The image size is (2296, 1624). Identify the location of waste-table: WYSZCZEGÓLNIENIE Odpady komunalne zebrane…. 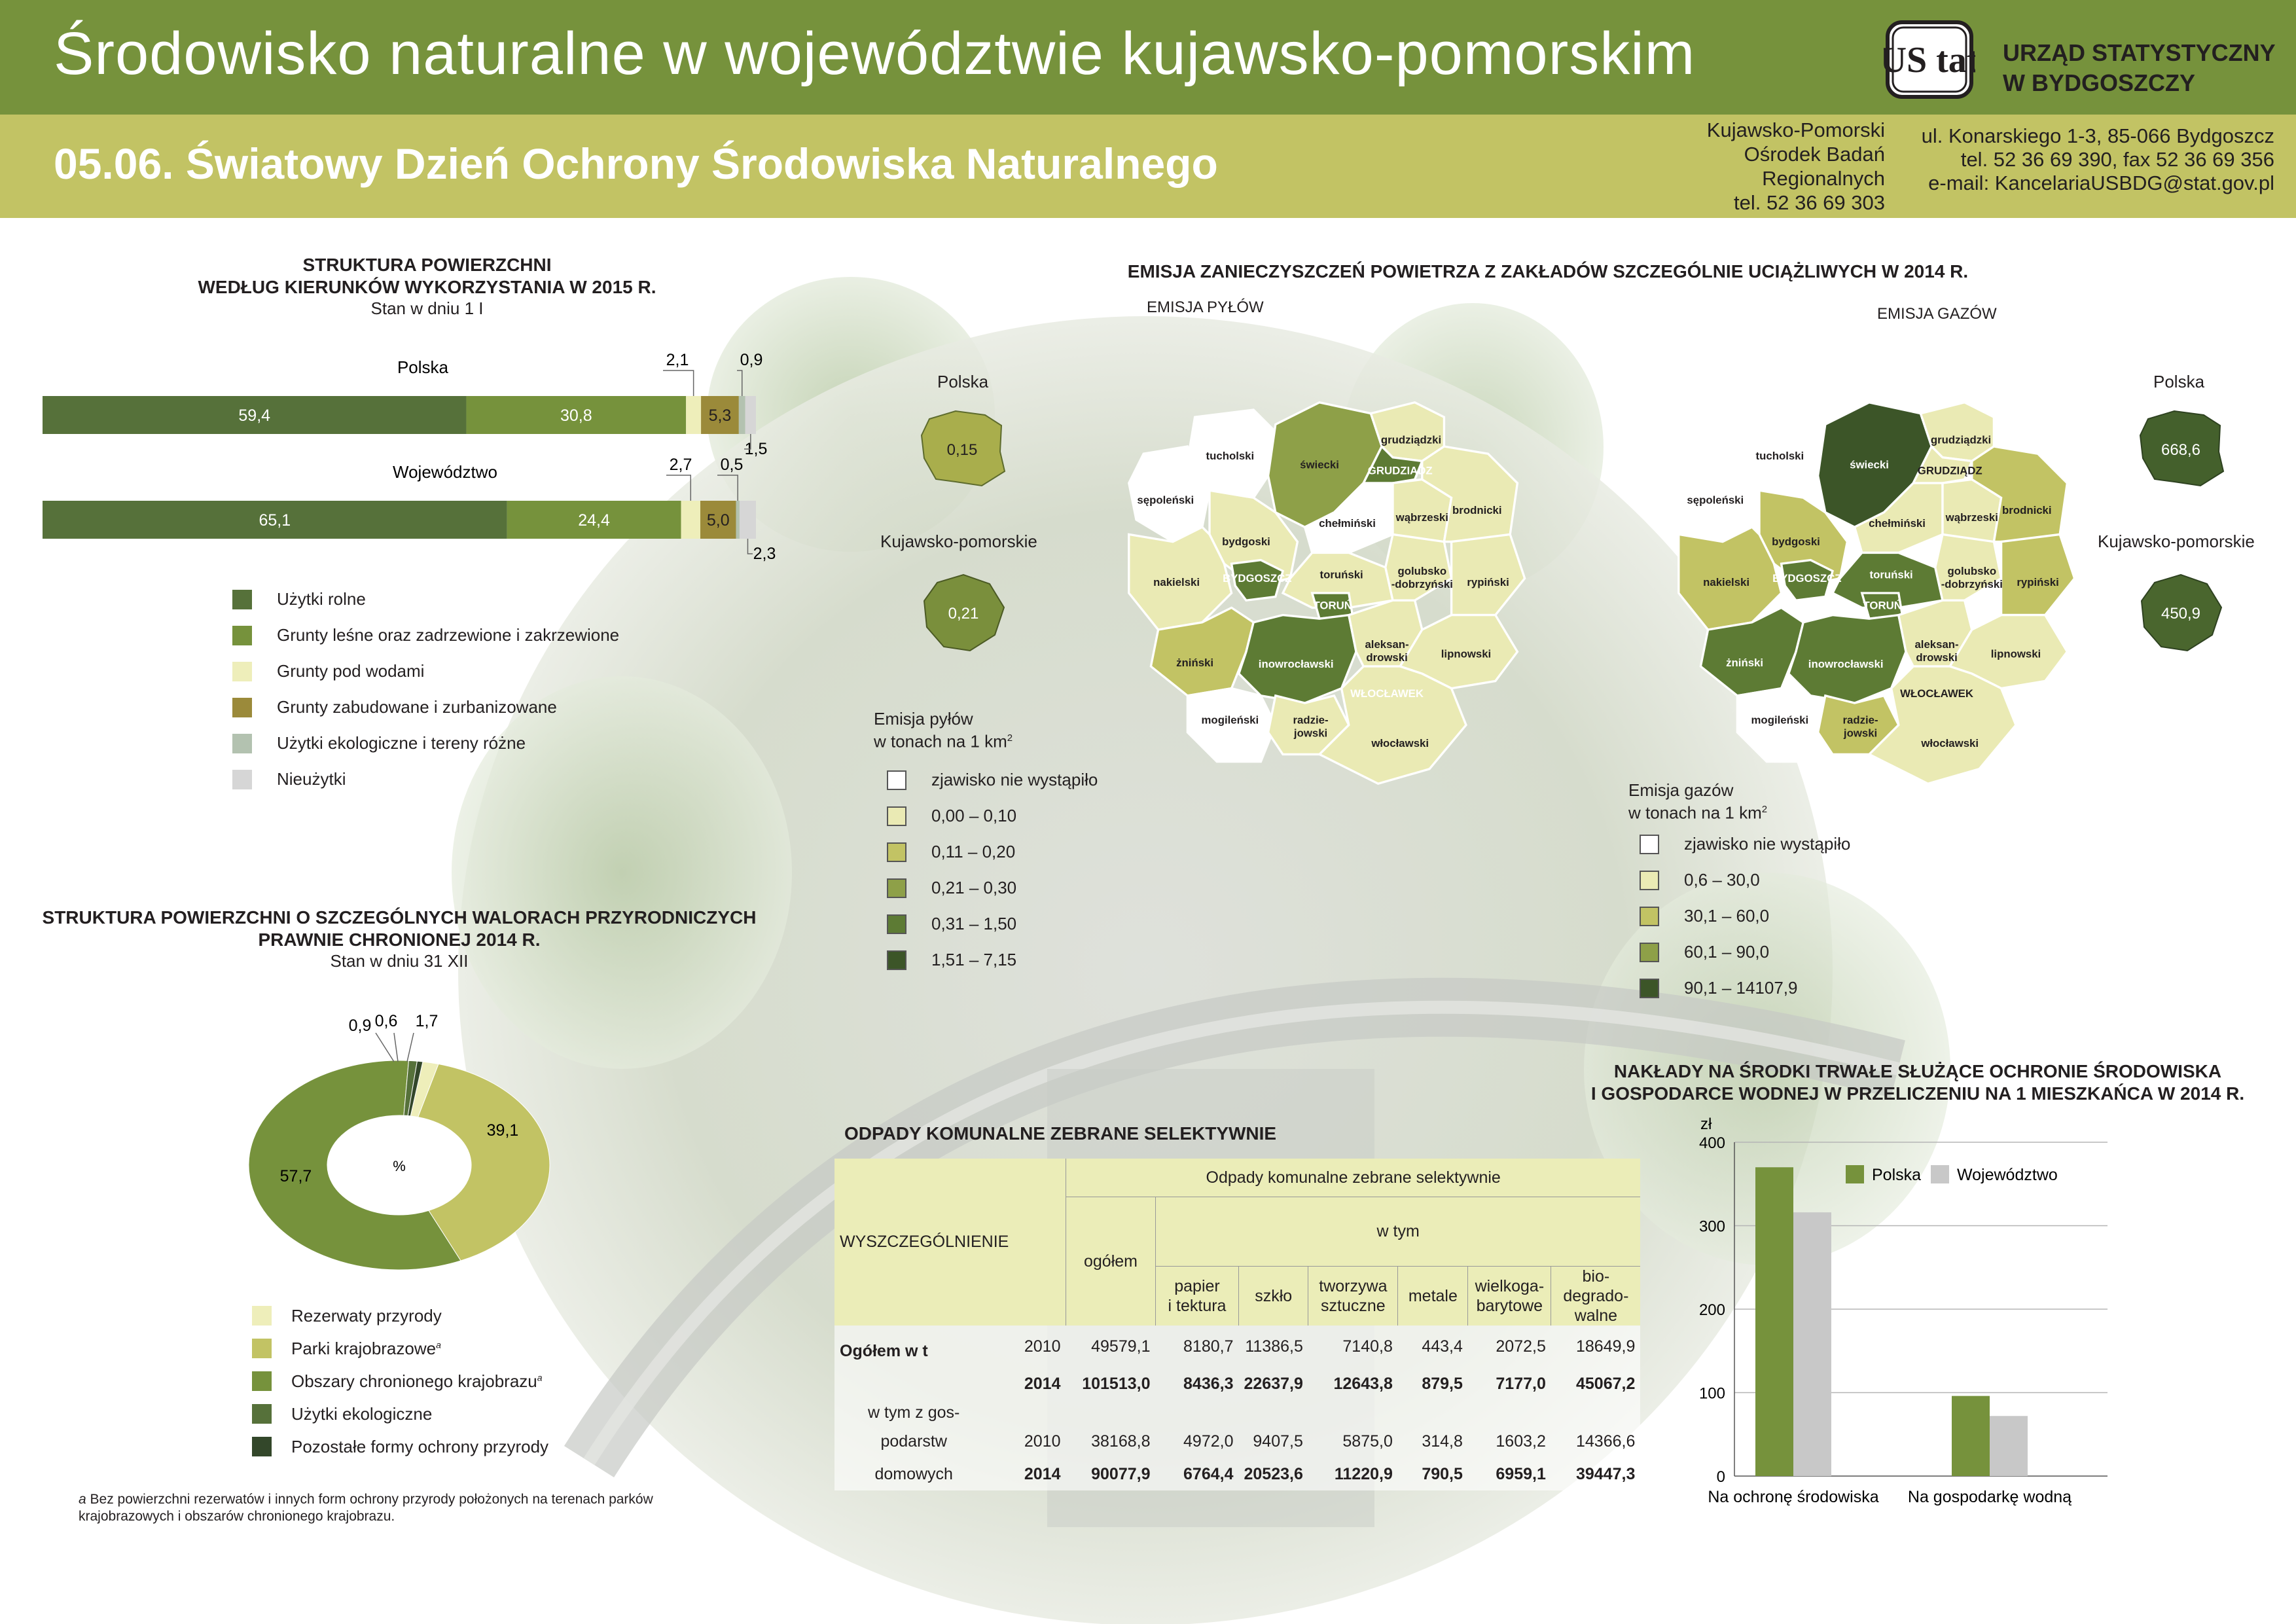
(1237, 1324).